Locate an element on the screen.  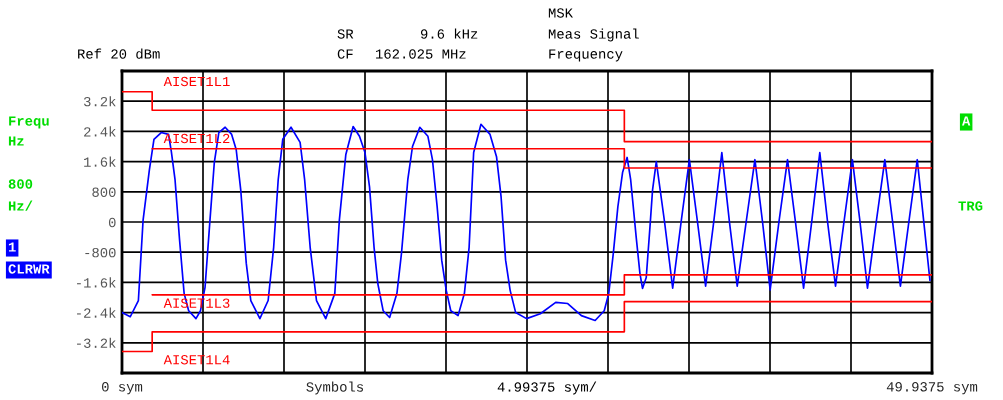
text: Frequency is located at coordinates (586, 55).